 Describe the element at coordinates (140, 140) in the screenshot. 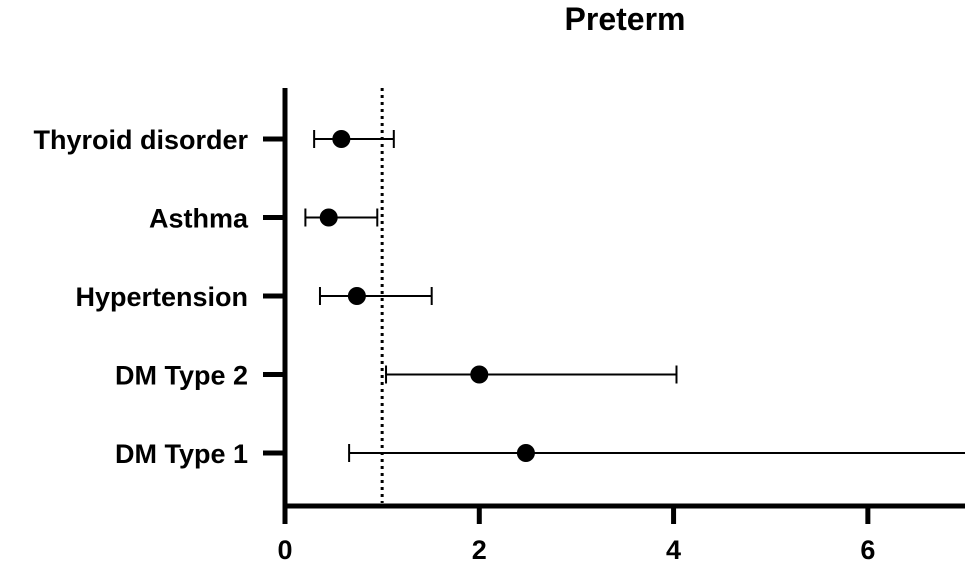

I see `category-label: Thyroid disorder` at that location.